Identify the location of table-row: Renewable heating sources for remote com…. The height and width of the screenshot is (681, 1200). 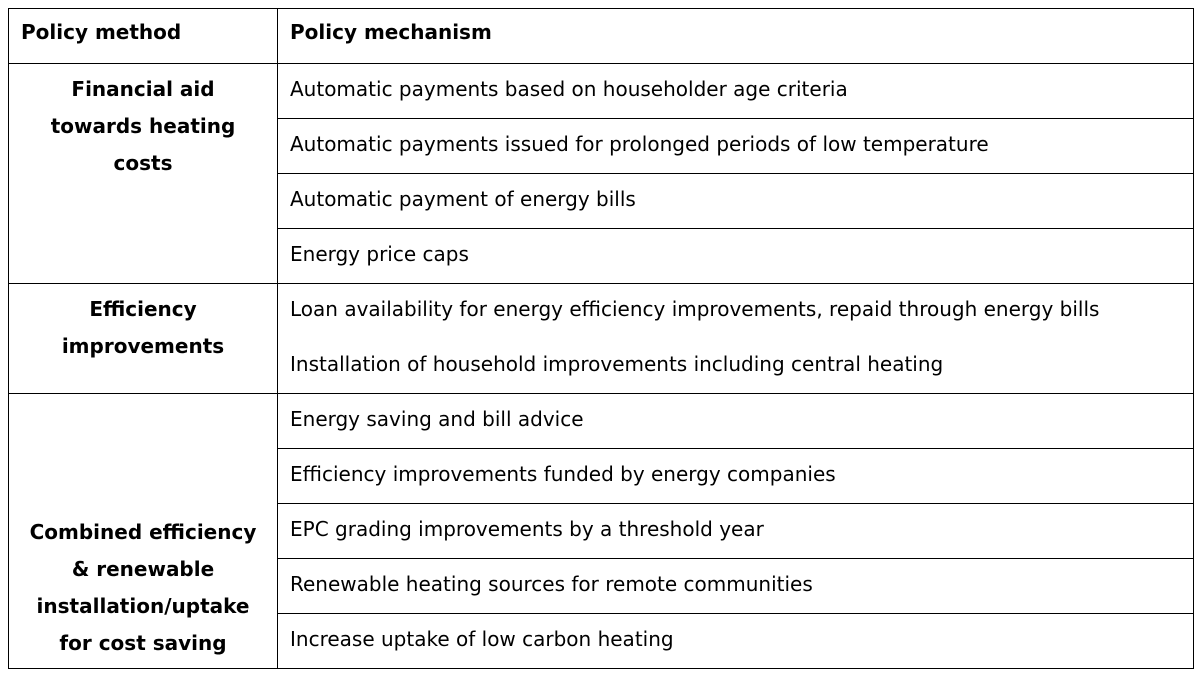
(601, 586).